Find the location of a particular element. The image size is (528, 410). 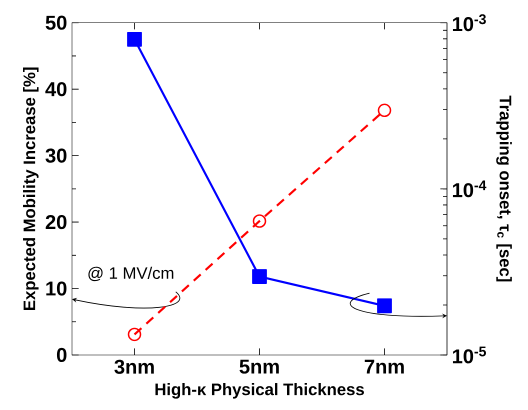

y-tick-label: 40 is located at coordinates (55, 89).